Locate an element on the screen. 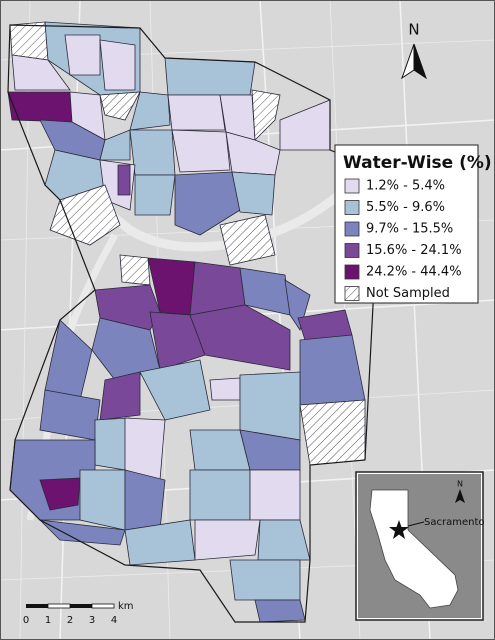 This screenshot has height=640, width=495. legend-label: 1.2% - 5.4% is located at coordinates (405, 186).